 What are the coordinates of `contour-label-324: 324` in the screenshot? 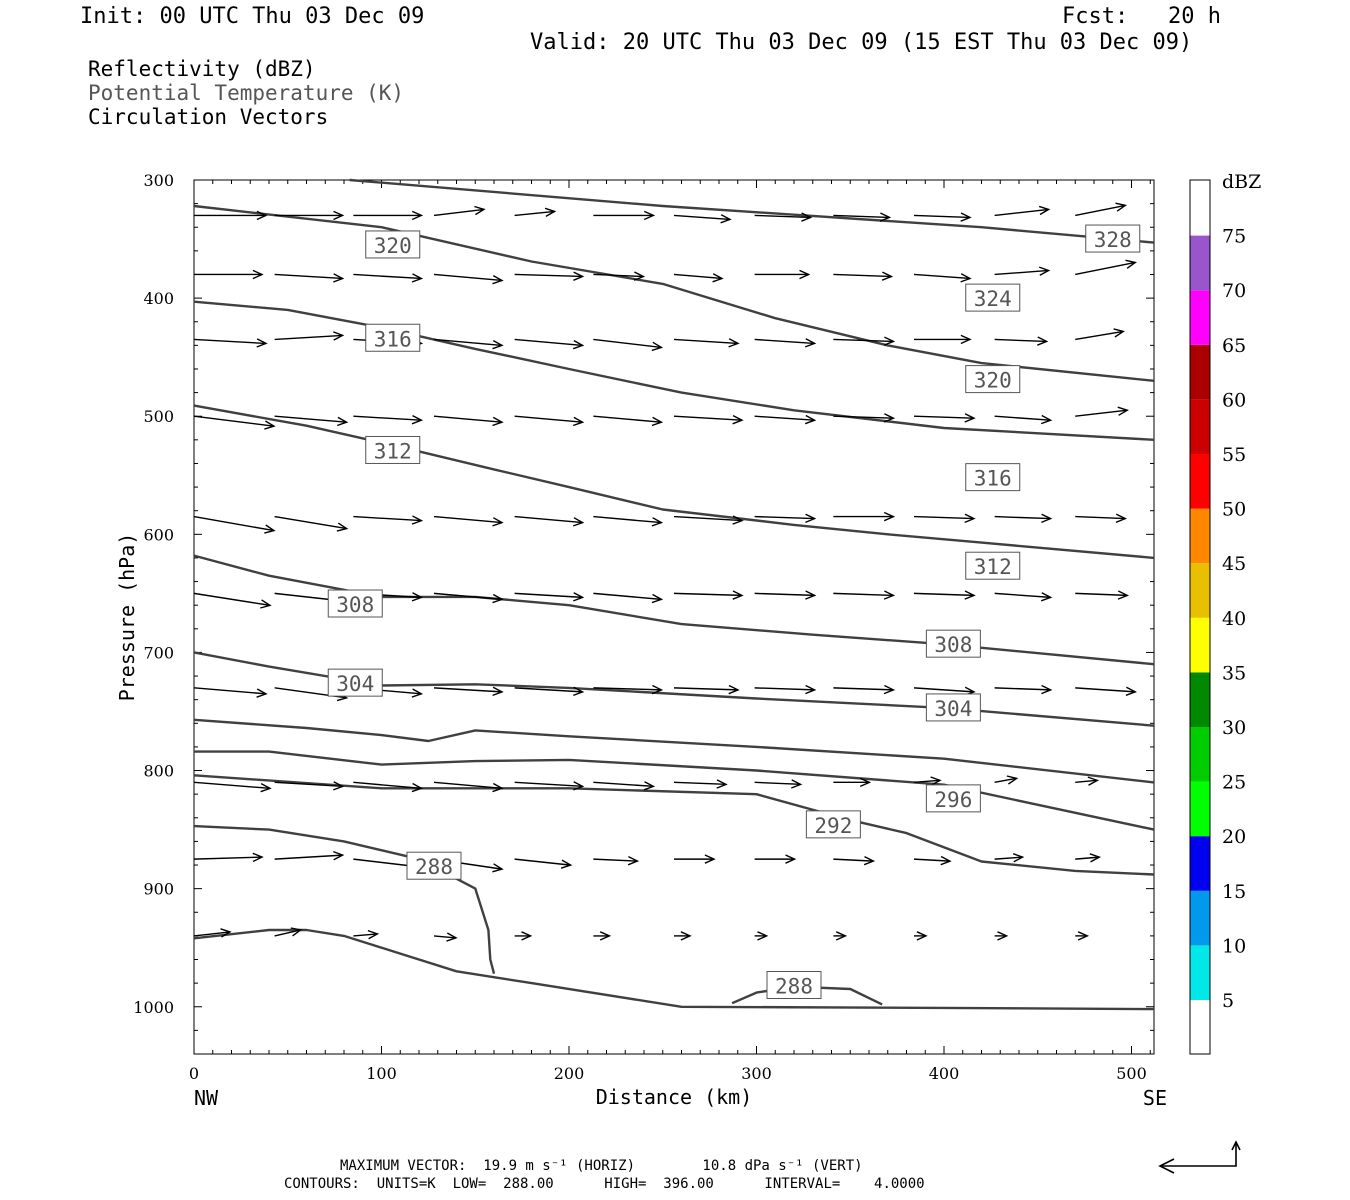 It's located at (993, 299).